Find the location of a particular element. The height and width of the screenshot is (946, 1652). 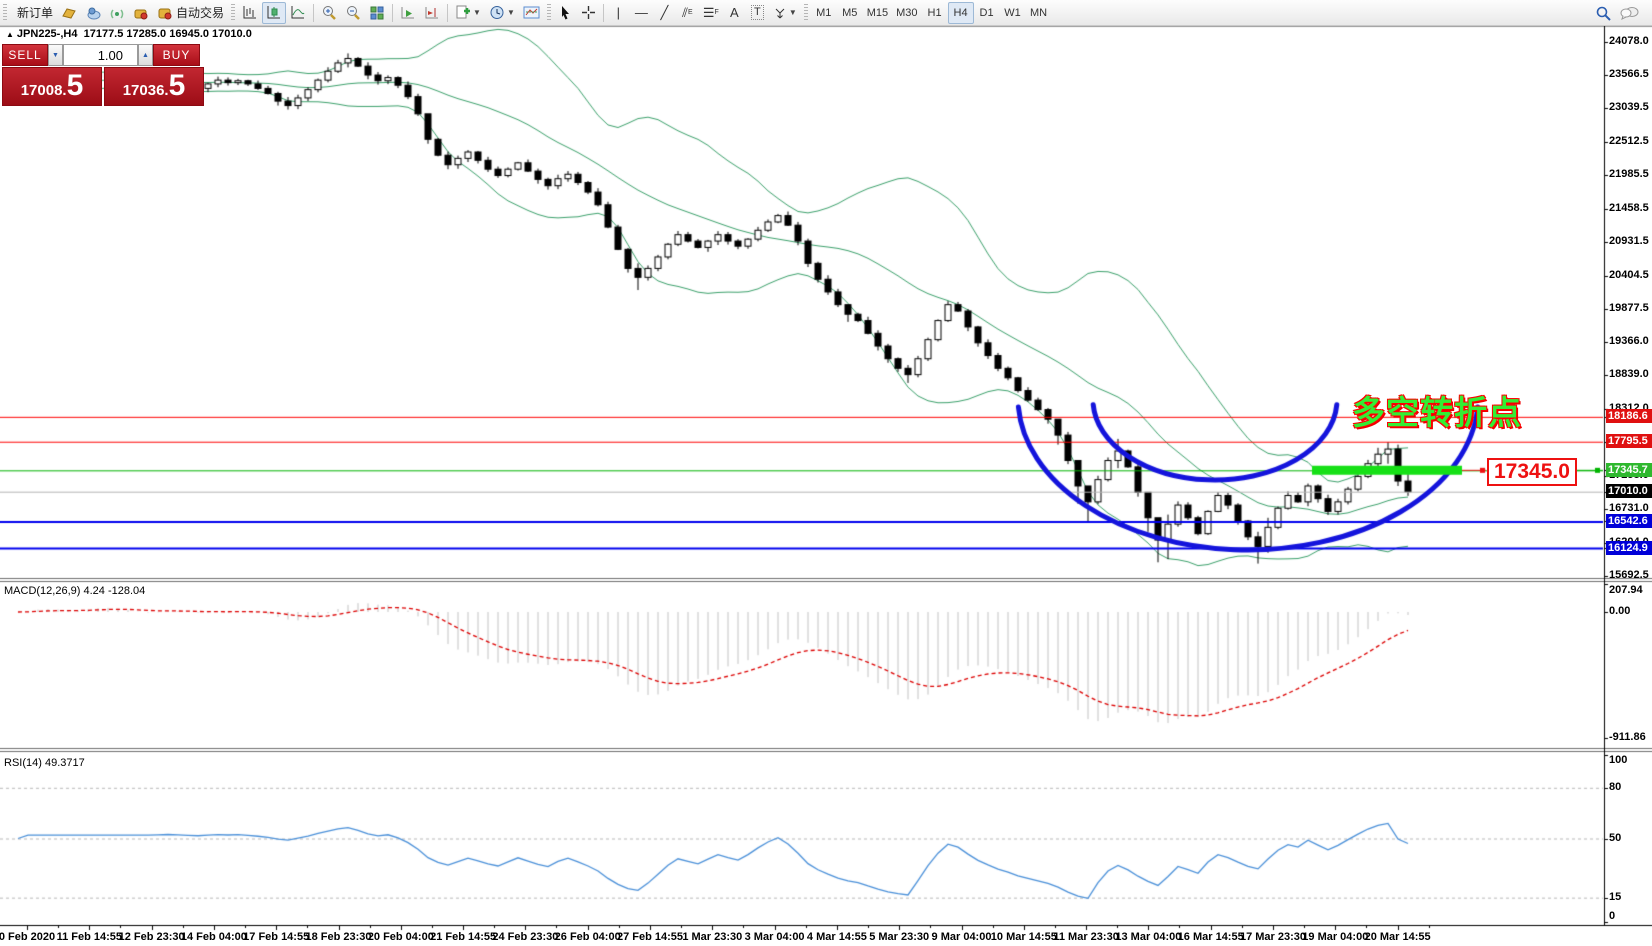

time-axis-label: 20 Mar 14:55 is located at coordinates (1397, 937).